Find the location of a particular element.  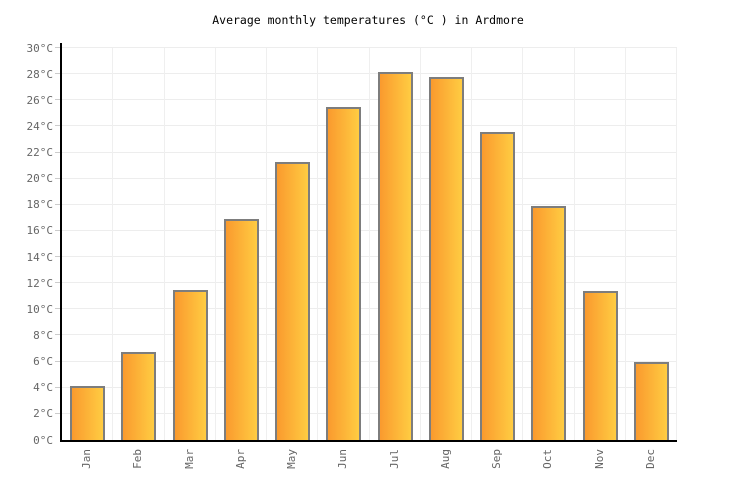

y-axis-label: 28°C is located at coordinates (40, 74).